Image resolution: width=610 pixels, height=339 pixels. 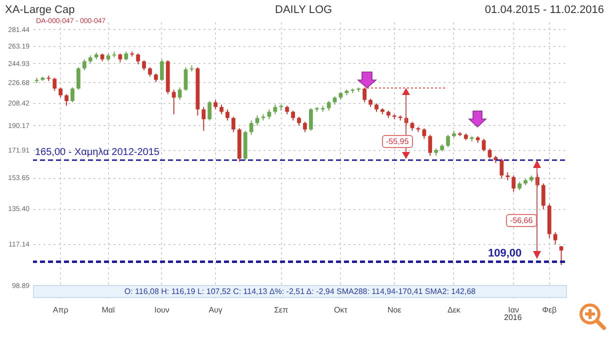 I want to click on x-tick-label: Οκτ, so click(x=341, y=310).